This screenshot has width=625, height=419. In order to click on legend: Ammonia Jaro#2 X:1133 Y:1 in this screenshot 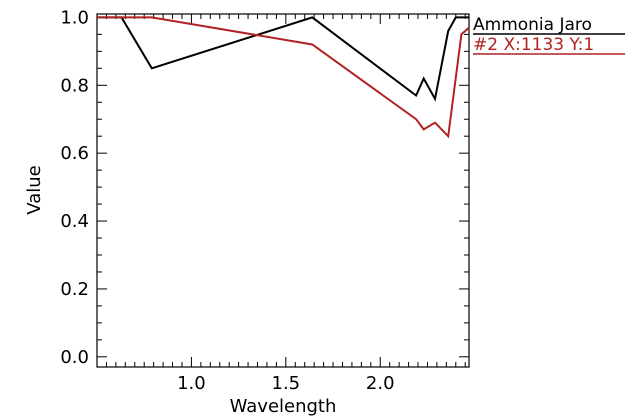, I will do `click(549, 35)`.